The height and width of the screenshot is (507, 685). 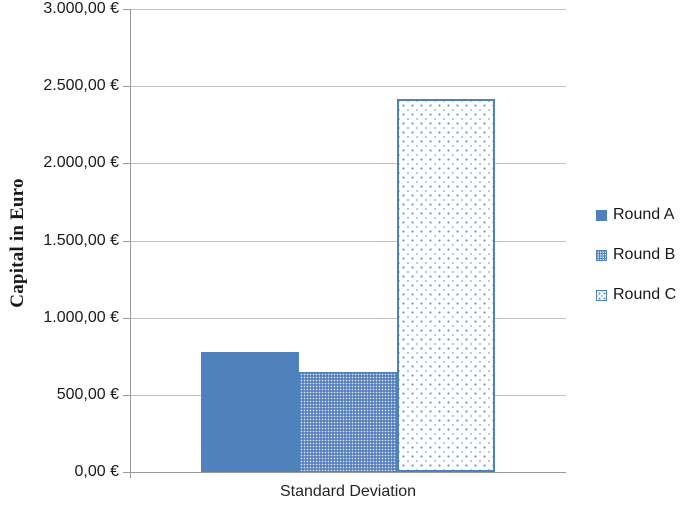 What do you see at coordinates (81, 240) in the screenshot?
I see `y-tick-label: 1.500,00 €` at bounding box center [81, 240].